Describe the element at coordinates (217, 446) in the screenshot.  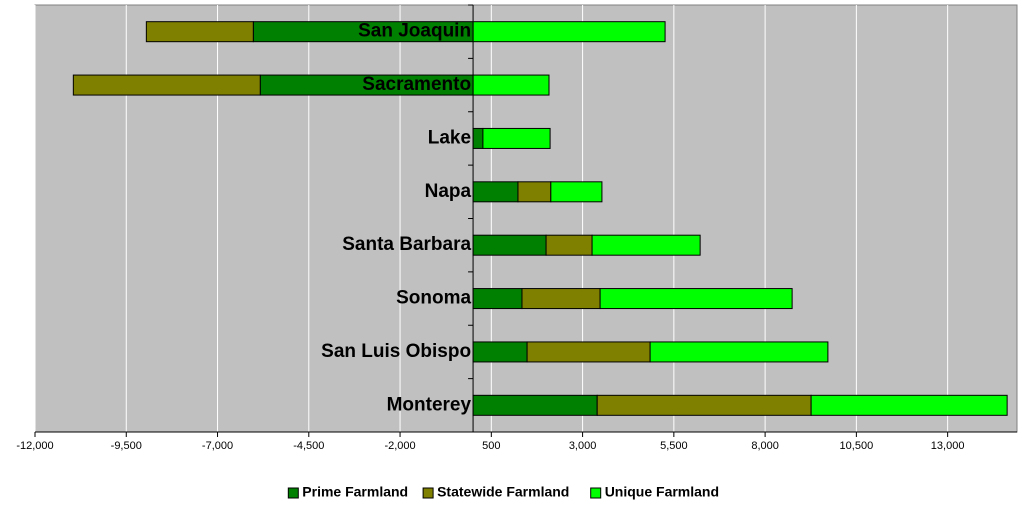
I see `x-tick-label: -7,000` at that location.